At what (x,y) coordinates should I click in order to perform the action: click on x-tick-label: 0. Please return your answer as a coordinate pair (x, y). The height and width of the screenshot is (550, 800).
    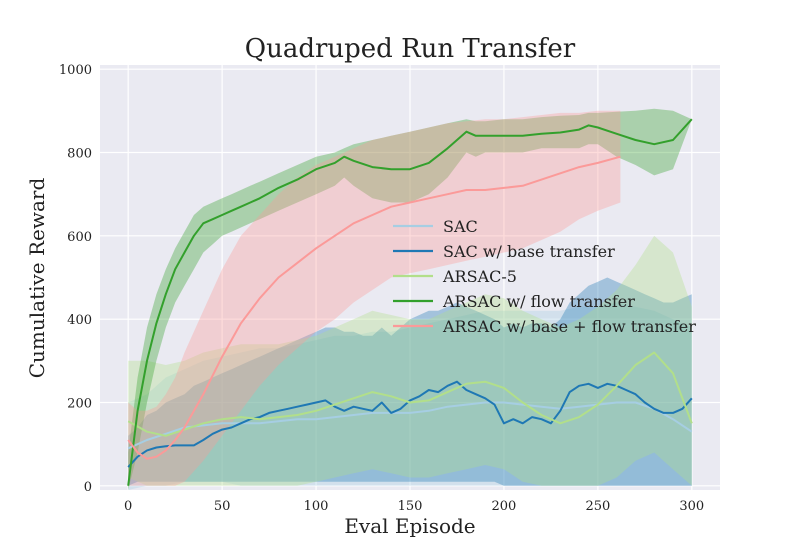
    Looking at the image, I should click on (128, 506).